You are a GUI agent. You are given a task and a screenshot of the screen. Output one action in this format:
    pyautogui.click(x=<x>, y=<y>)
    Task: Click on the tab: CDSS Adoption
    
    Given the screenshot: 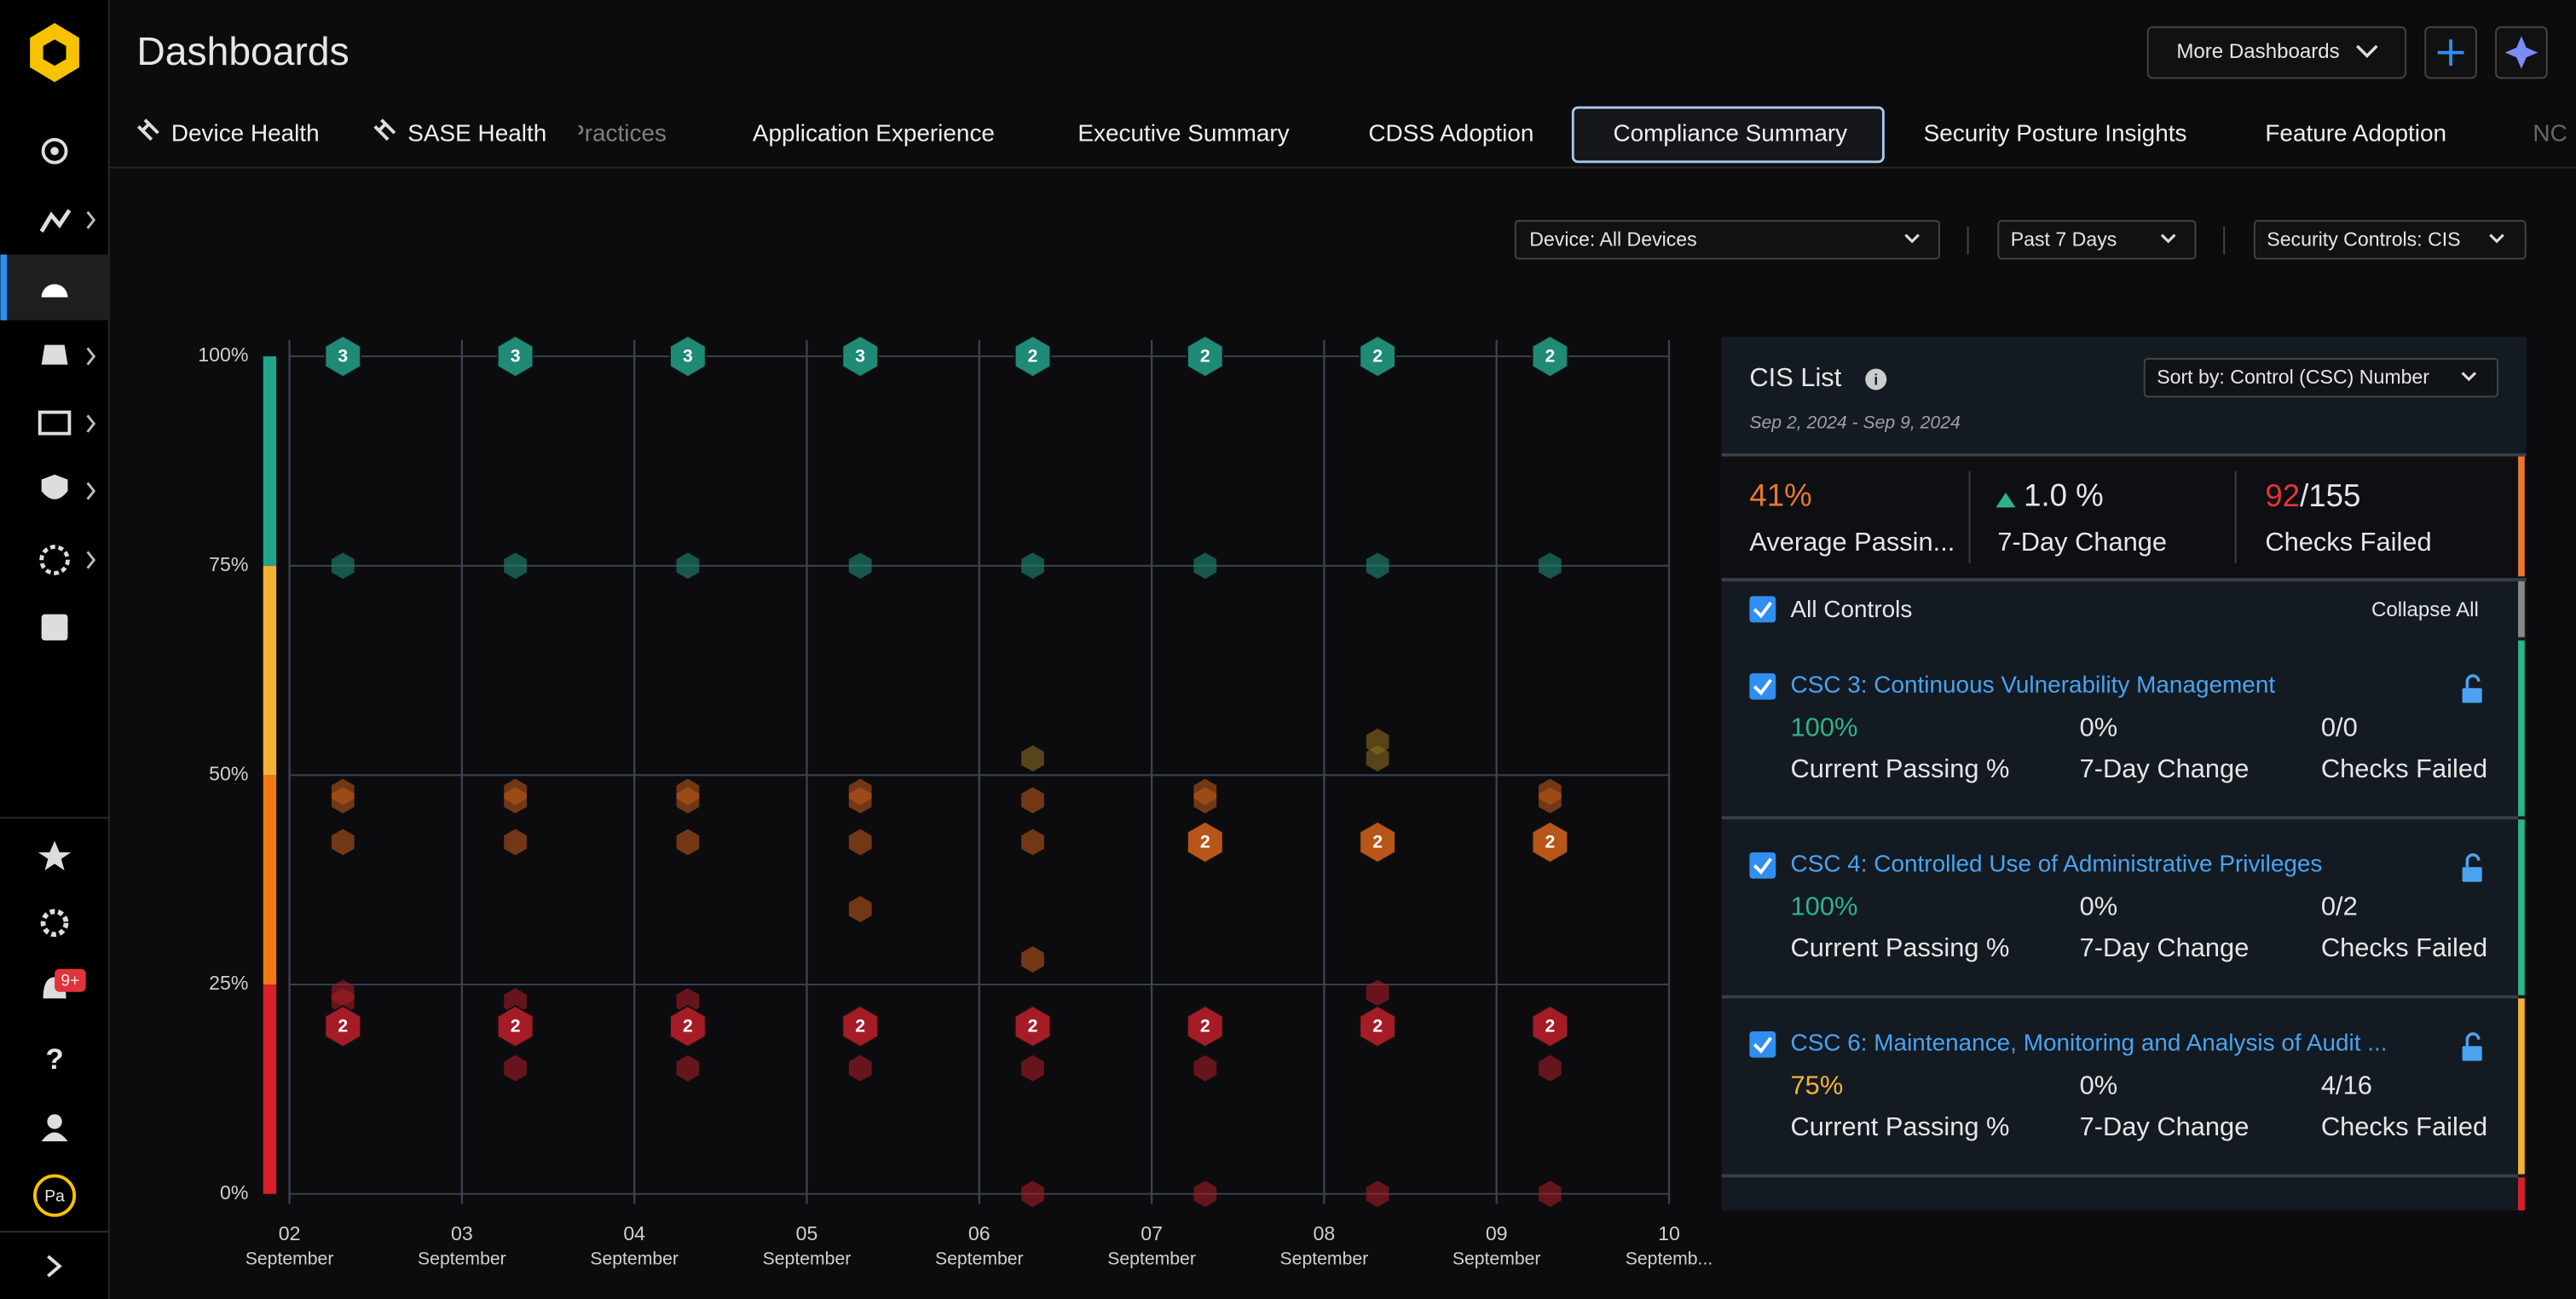 What is the action you would take?
    pyautogui.click(x=1450, y=132)
    